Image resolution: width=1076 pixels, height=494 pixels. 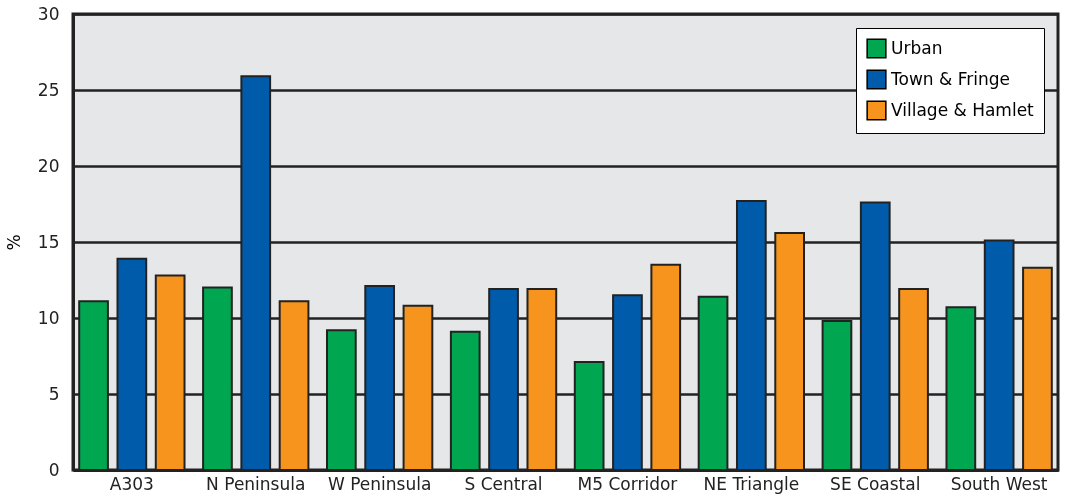 What do you see at coordinates (54, 469) in the screenshot?
I see `y-tick-label: 0` at bounding box center [54, 469].